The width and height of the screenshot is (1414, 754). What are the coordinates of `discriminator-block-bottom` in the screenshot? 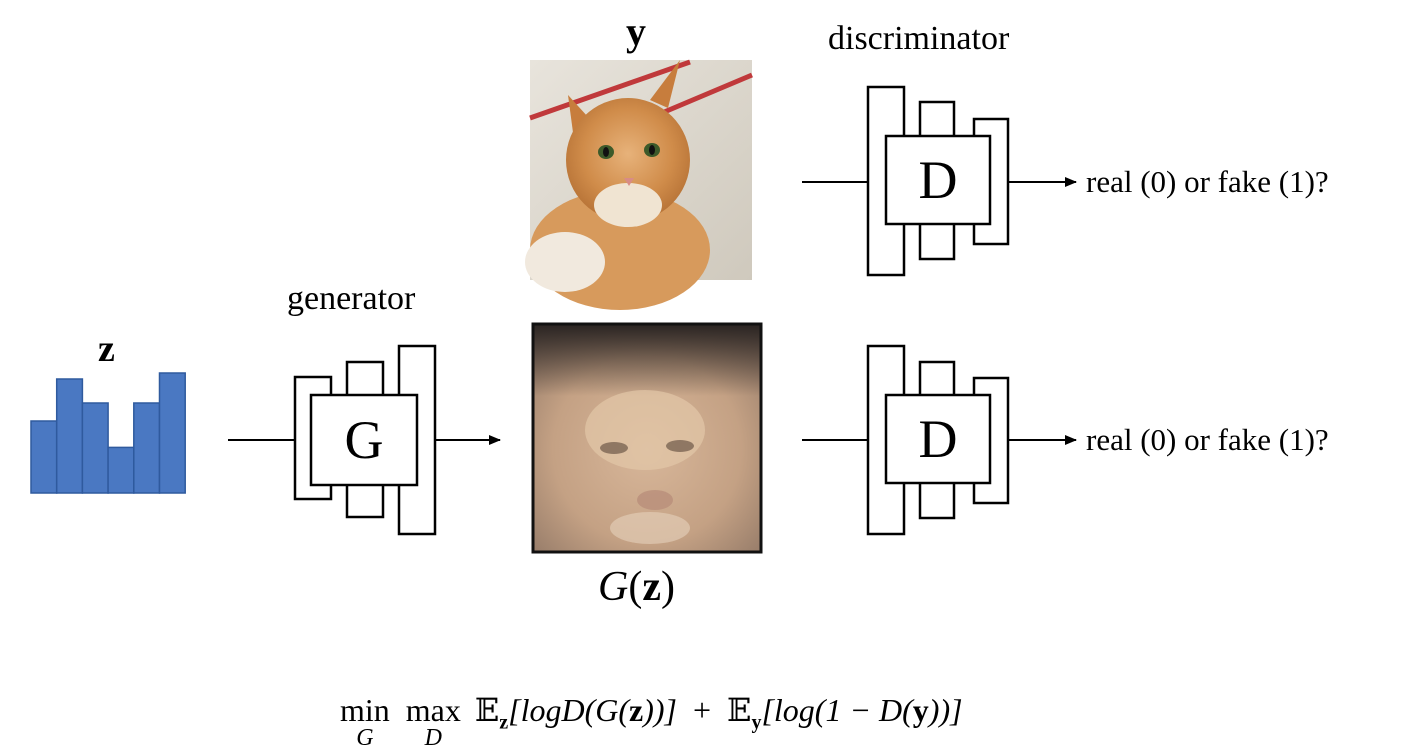 It's located at (938, 440).